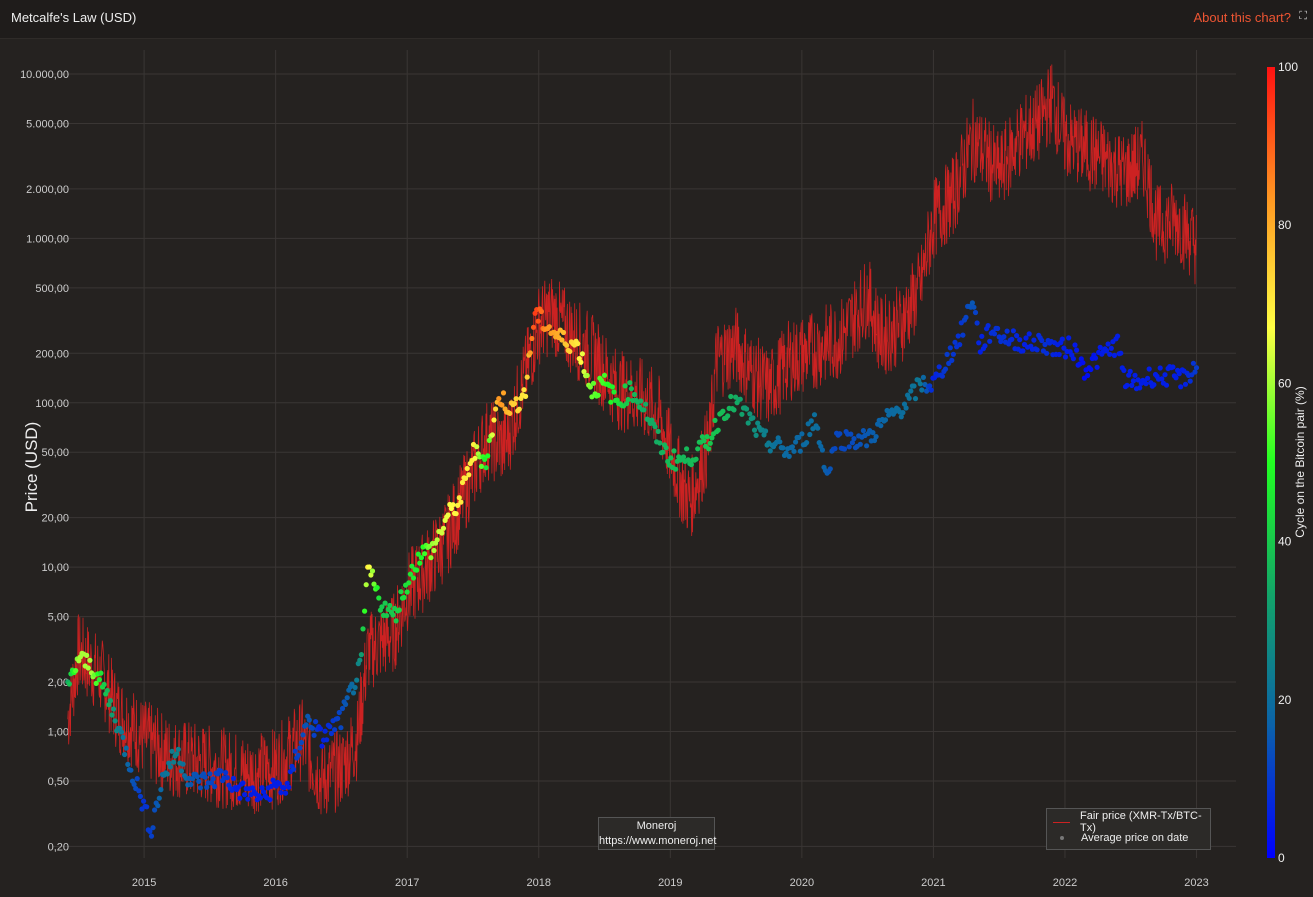 The image size is (1313, 897). Describe the element at coordinates (275, 883) in the screenshot. I see `x-tick-label: 2016` at that location.